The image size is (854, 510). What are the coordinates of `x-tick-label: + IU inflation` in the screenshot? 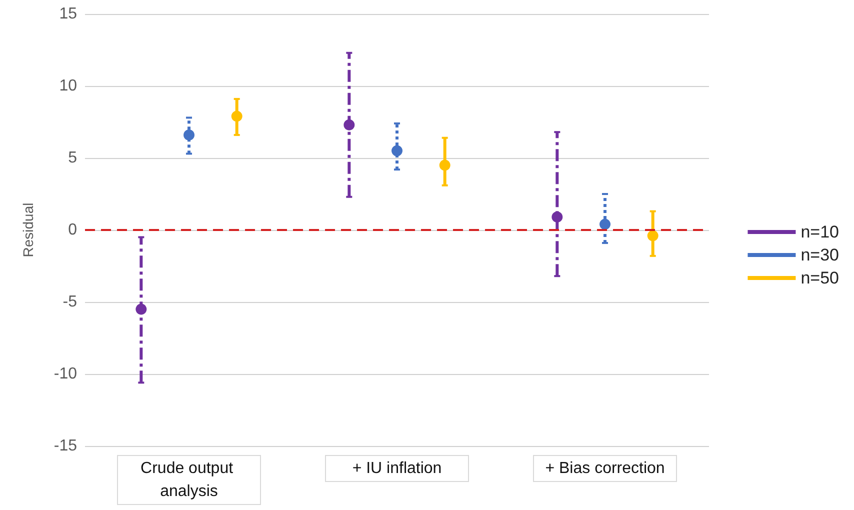 It's located at (397, 468).